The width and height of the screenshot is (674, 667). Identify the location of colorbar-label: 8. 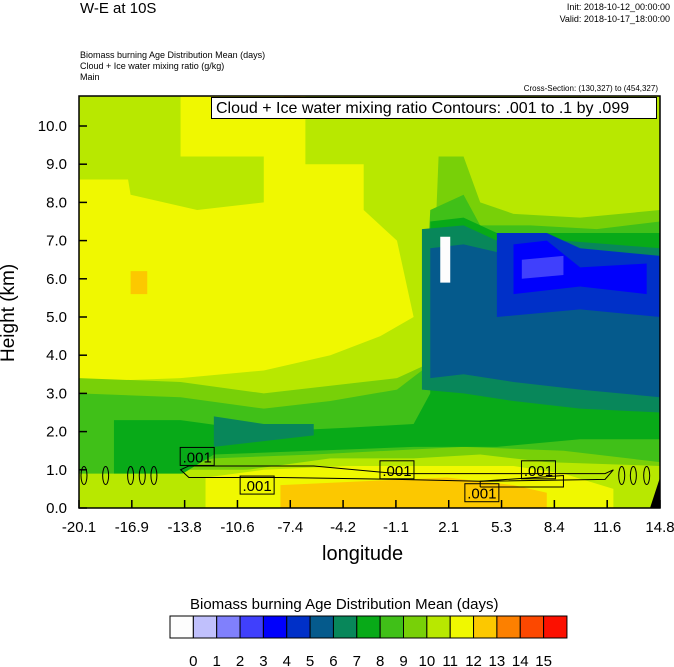
(380, 660).